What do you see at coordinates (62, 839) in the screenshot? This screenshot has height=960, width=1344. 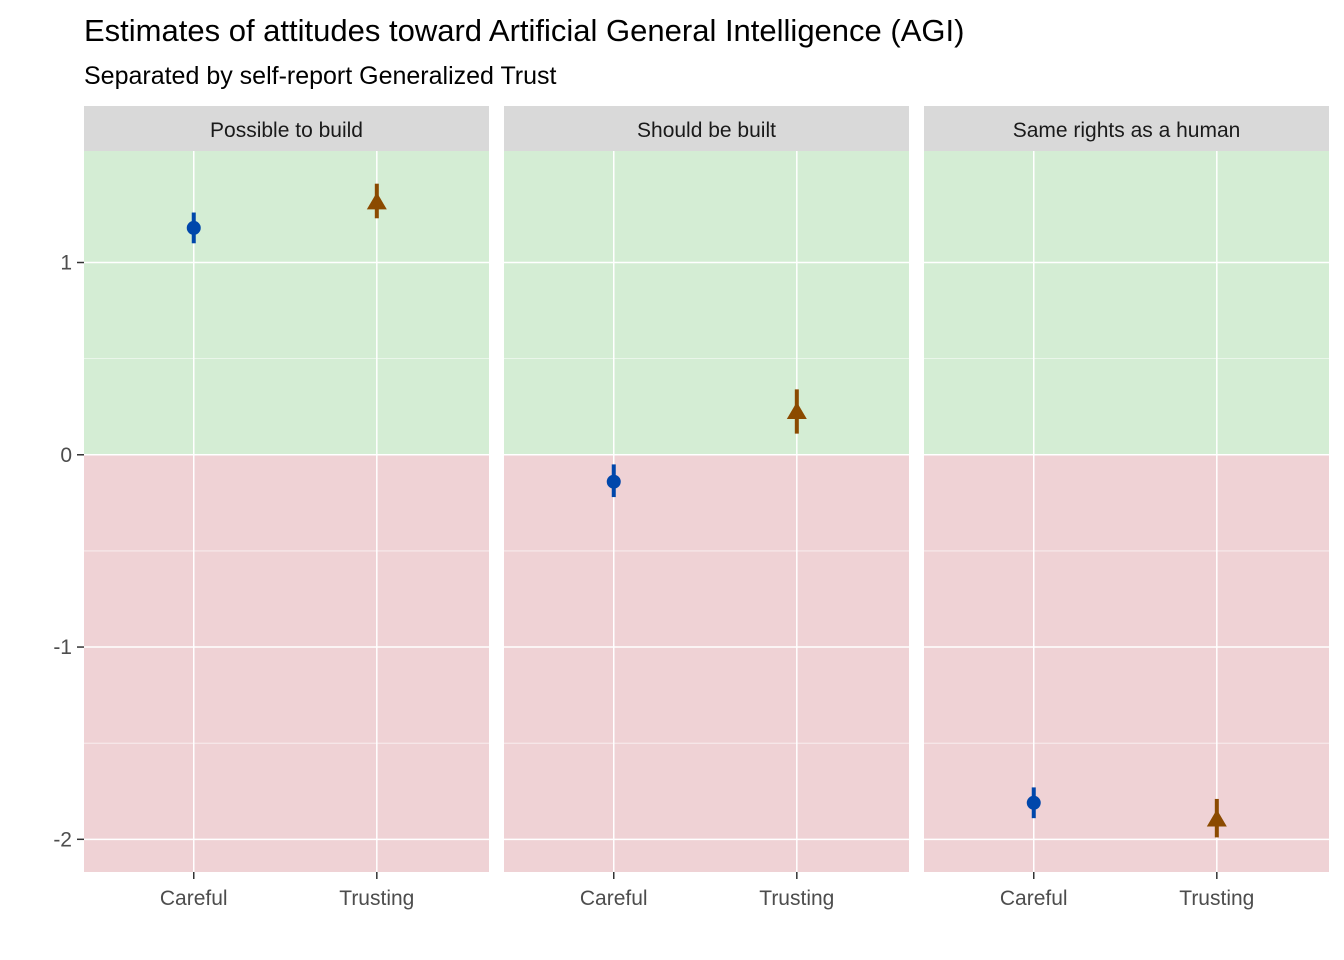 I see `y-tick-label: -2` at bounding box center [62, 839].